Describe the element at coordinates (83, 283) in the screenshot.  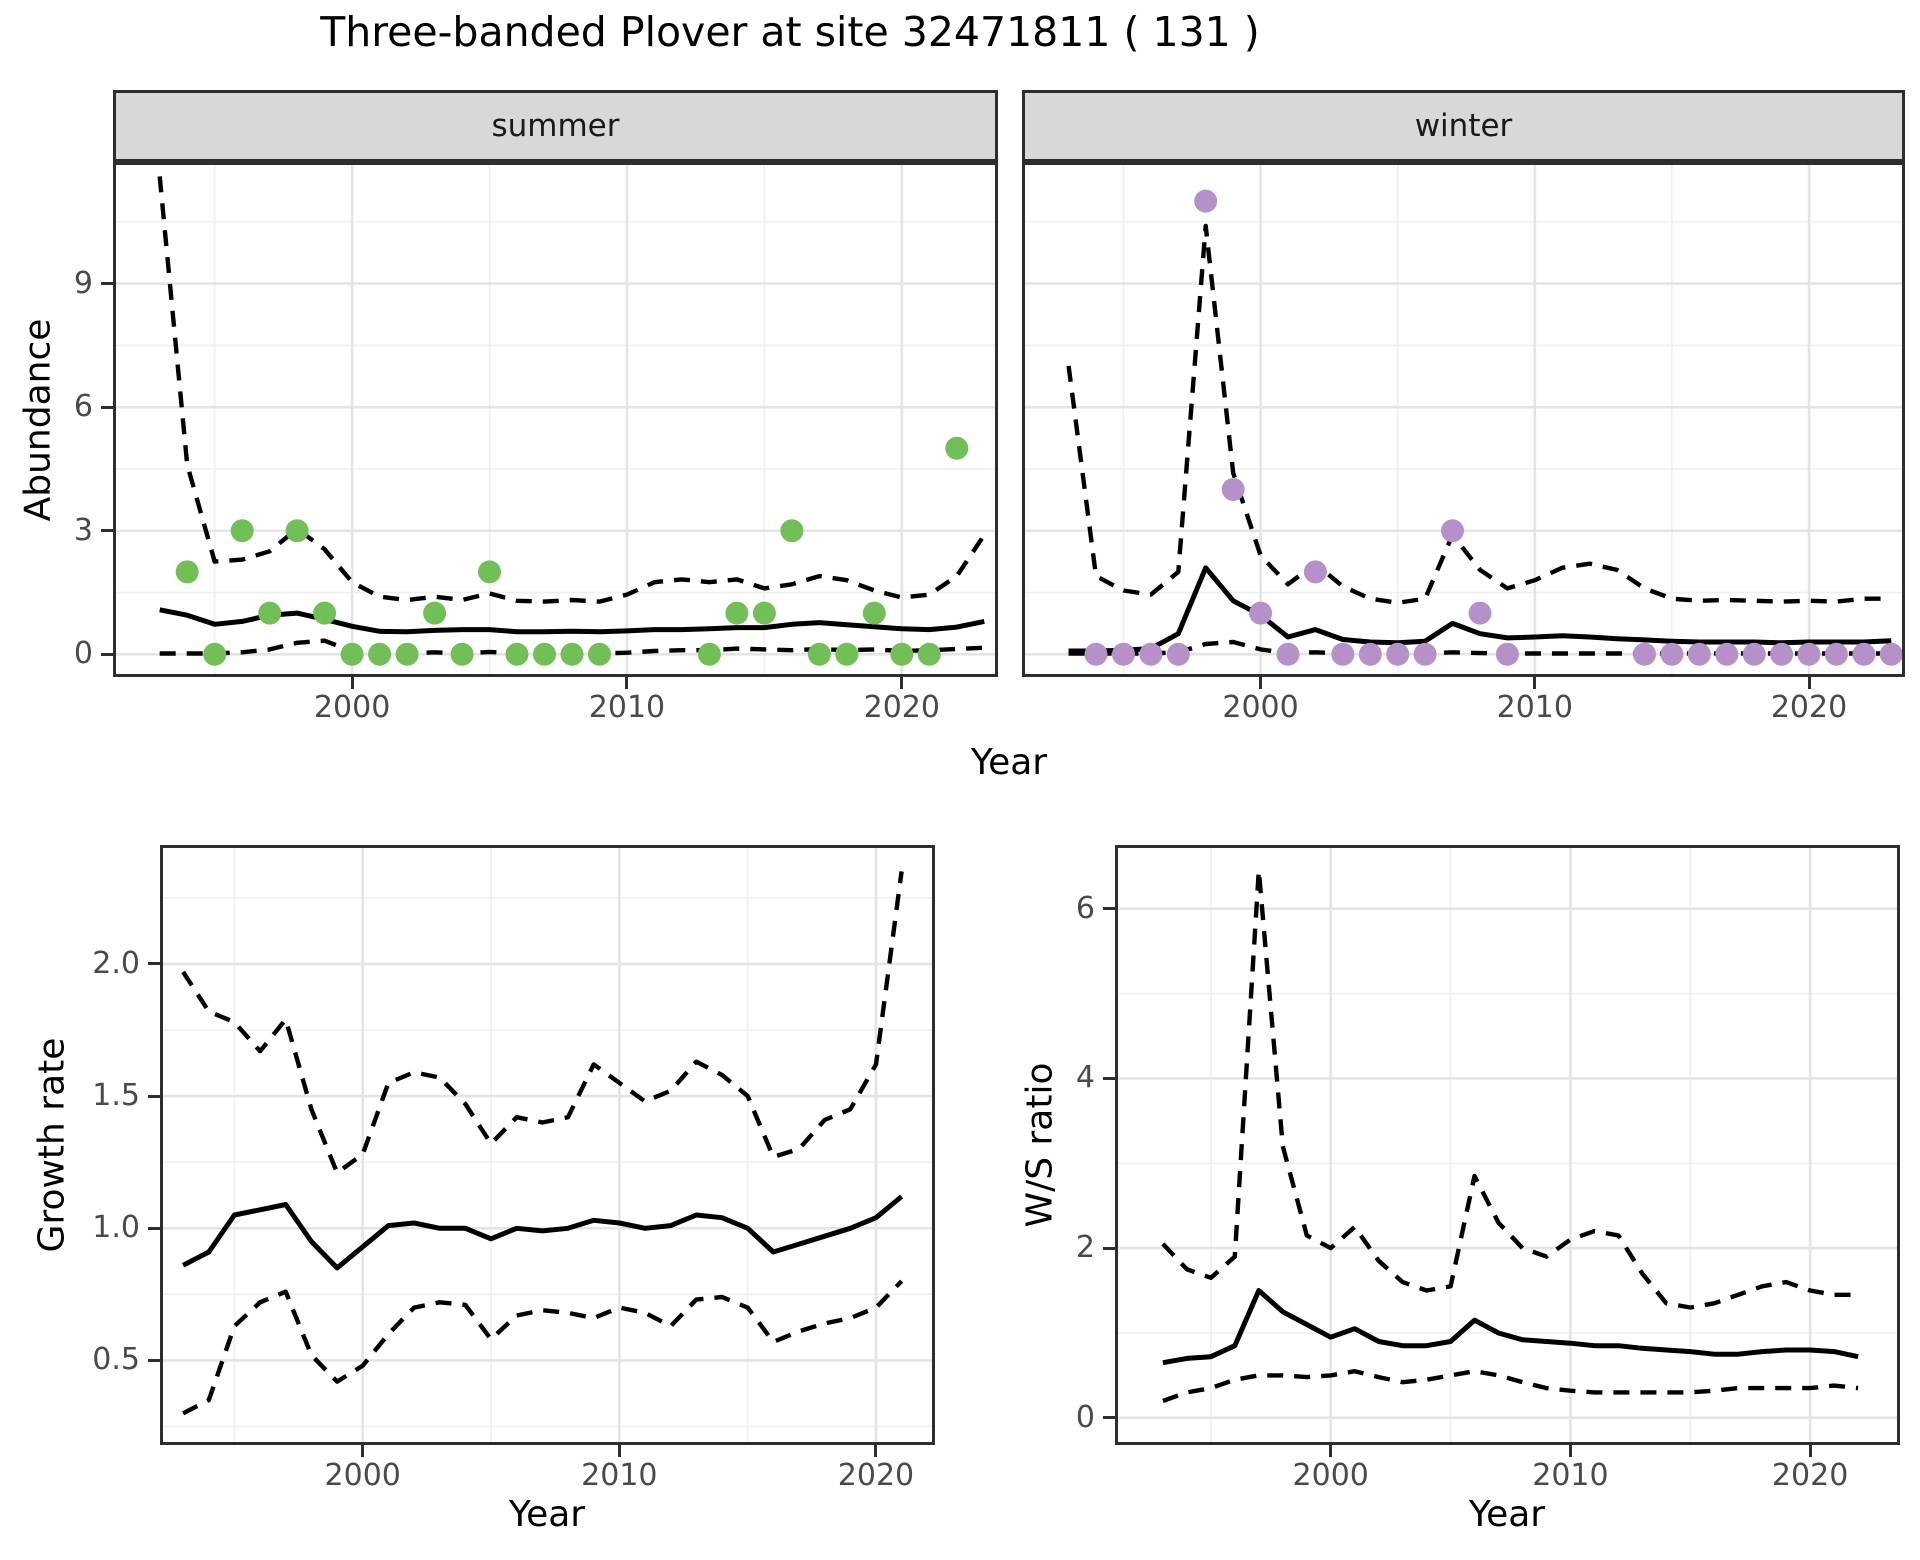
I see `y-tick-label: 9` at that location.